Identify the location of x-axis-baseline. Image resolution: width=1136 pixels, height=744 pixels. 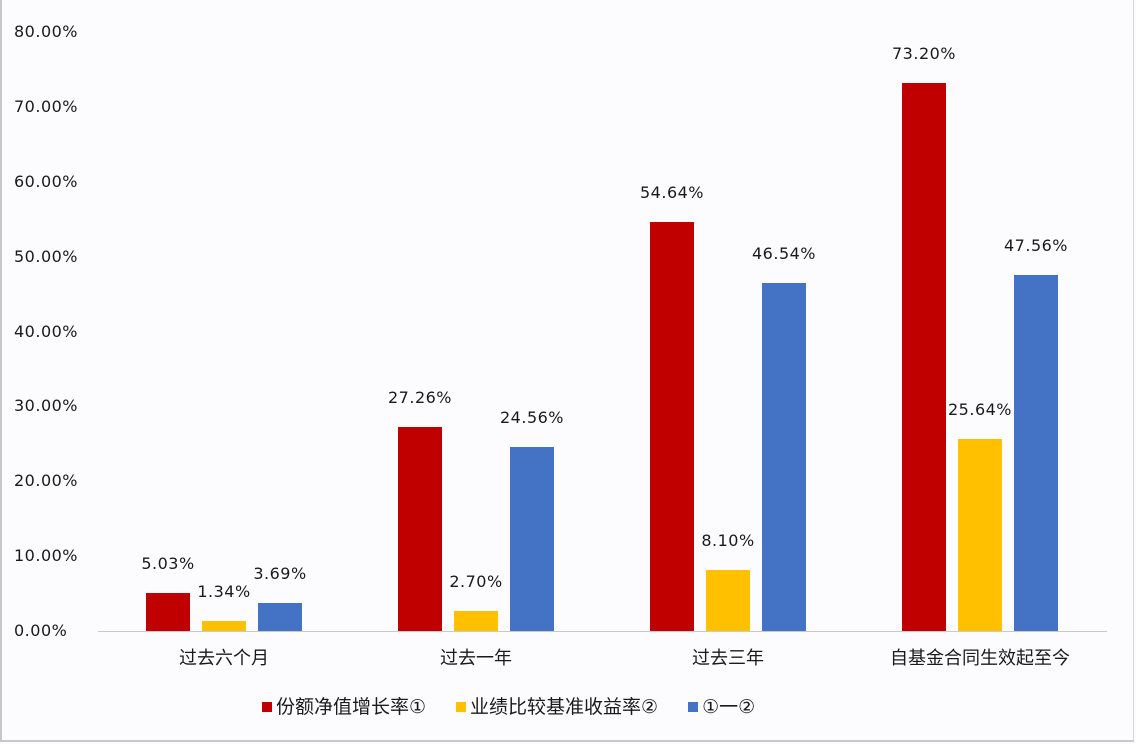
(602, 631).